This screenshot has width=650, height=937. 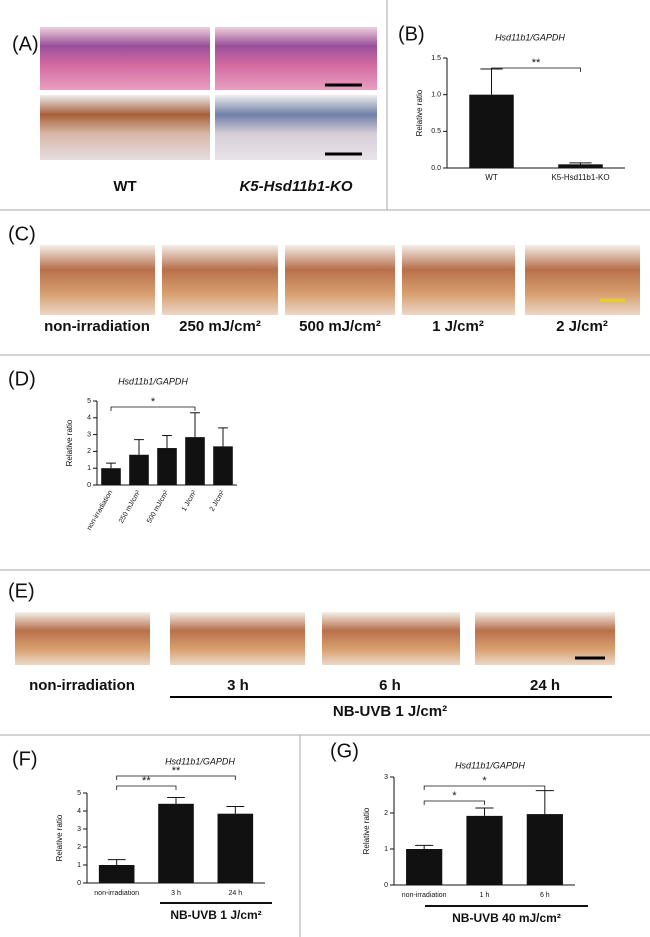 I want to click on image-label: K5-Hsd11b1-KO, so click(x=295, y=186).